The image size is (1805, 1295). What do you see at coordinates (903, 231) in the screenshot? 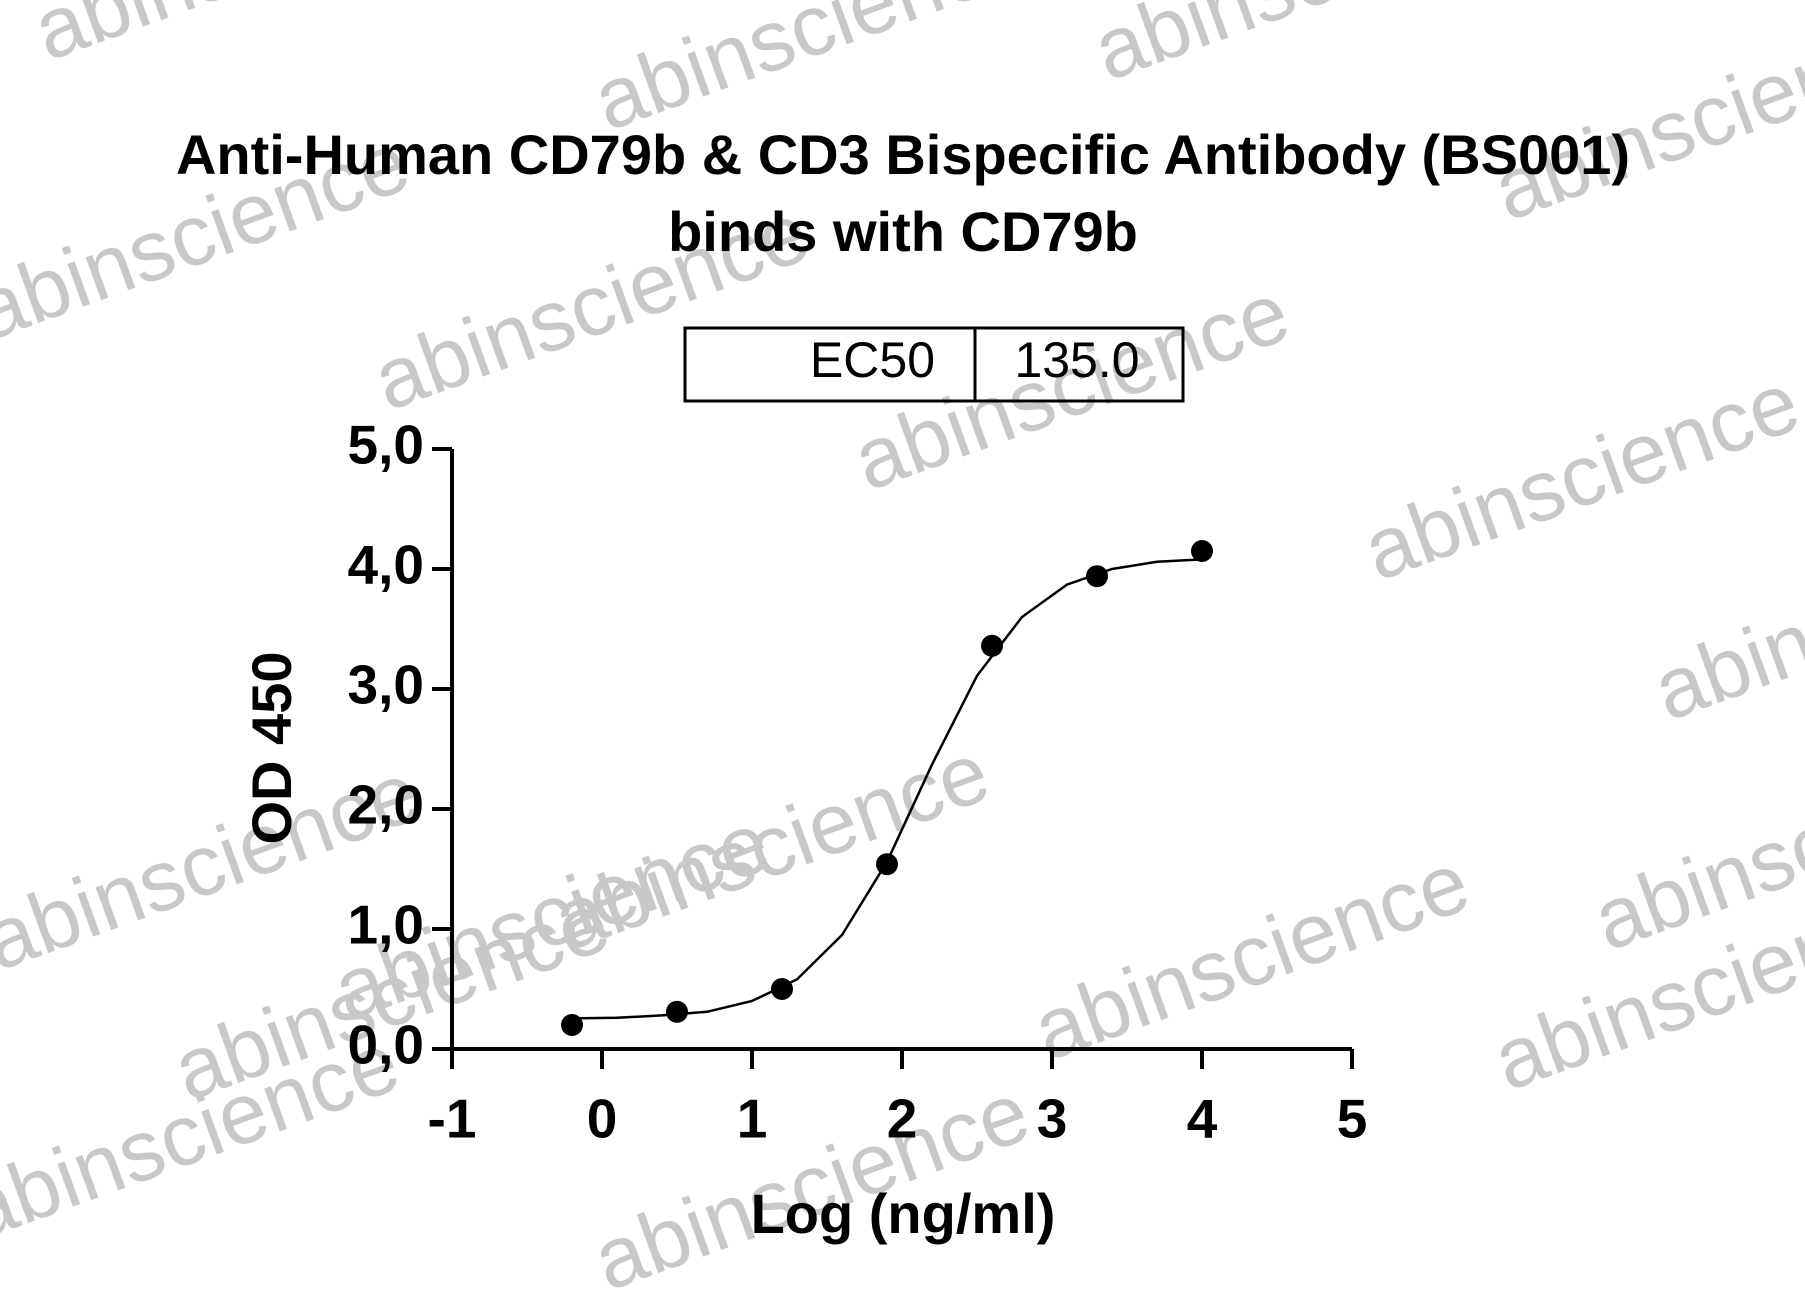
I see `chart-title: binds with CD79b` at bounding box center [903, 231].